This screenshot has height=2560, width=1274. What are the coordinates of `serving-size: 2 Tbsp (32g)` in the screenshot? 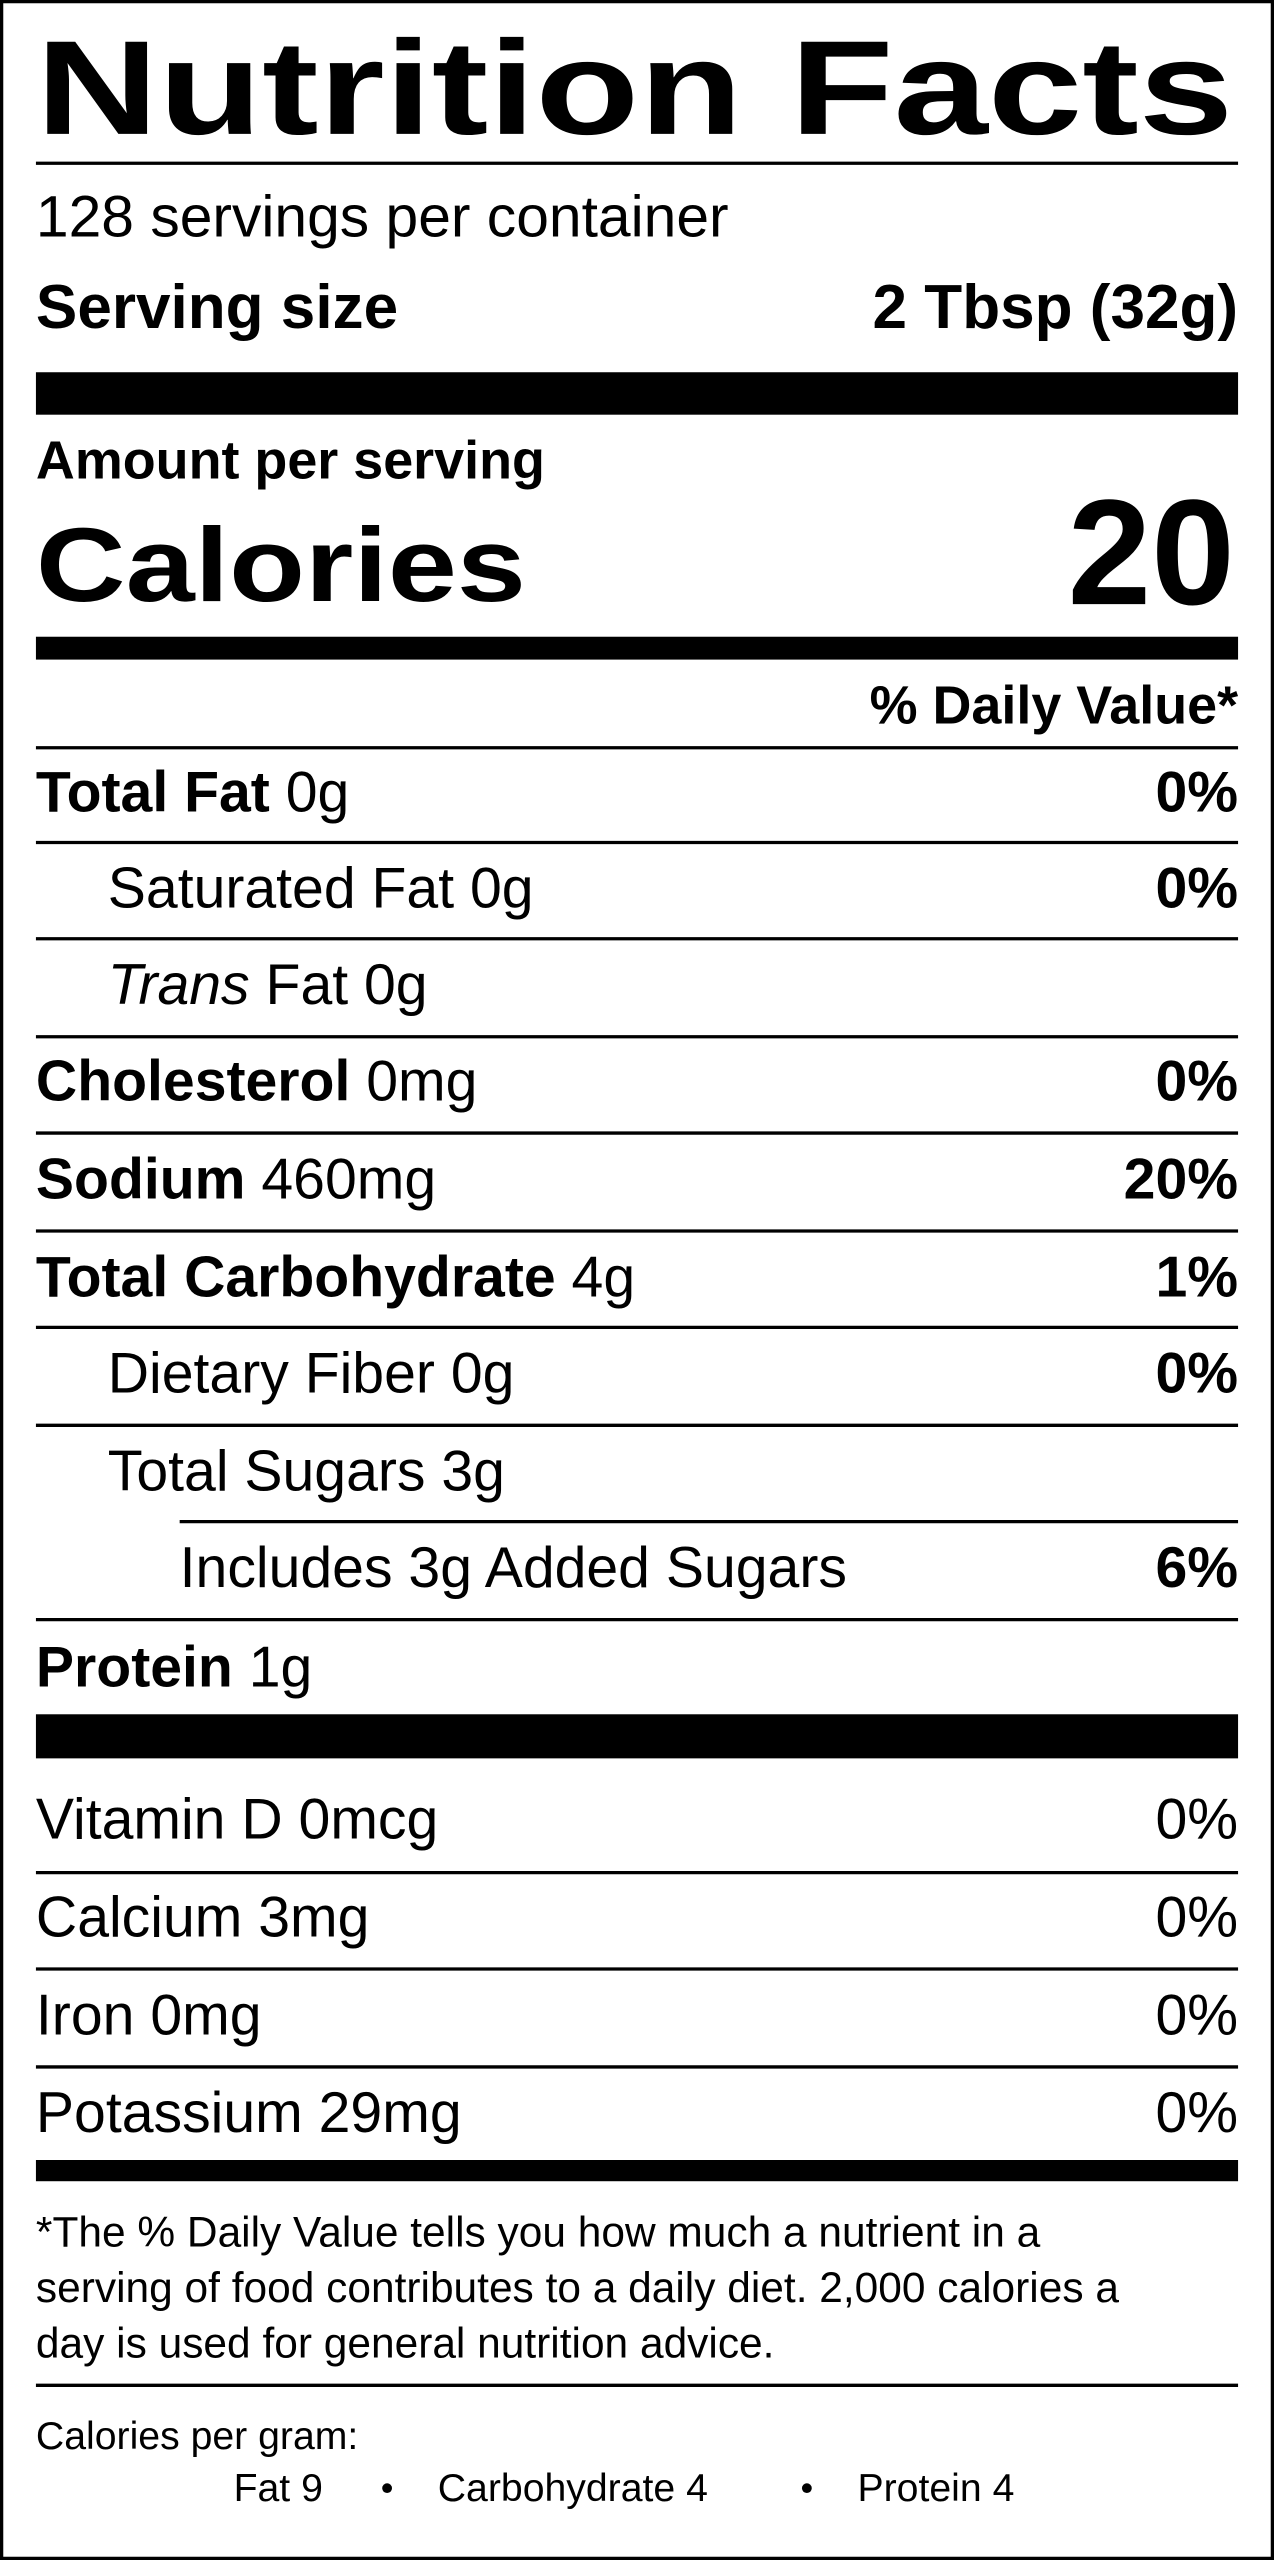 It's located at (1056, 307).